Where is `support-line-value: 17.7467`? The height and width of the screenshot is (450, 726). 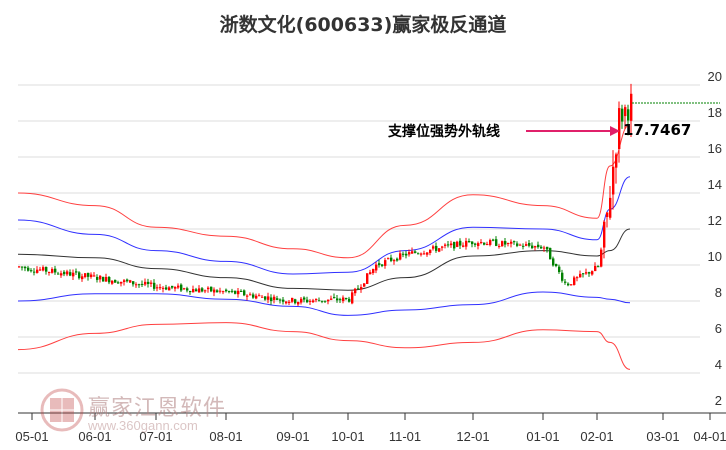 support-line-value: 17.7467 is located at coordinates (657, 130).